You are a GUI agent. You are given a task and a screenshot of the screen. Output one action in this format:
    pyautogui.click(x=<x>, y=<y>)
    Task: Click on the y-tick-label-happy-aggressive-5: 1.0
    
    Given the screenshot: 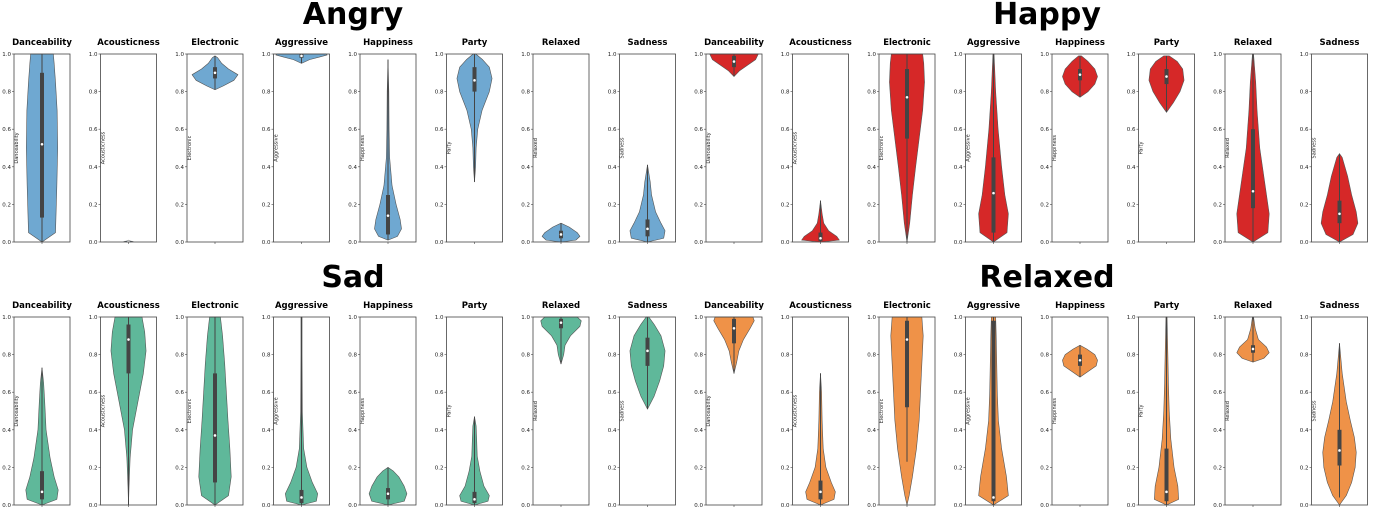 What is the action you would take?
    pyautogui.click(x=958, y=55)
    